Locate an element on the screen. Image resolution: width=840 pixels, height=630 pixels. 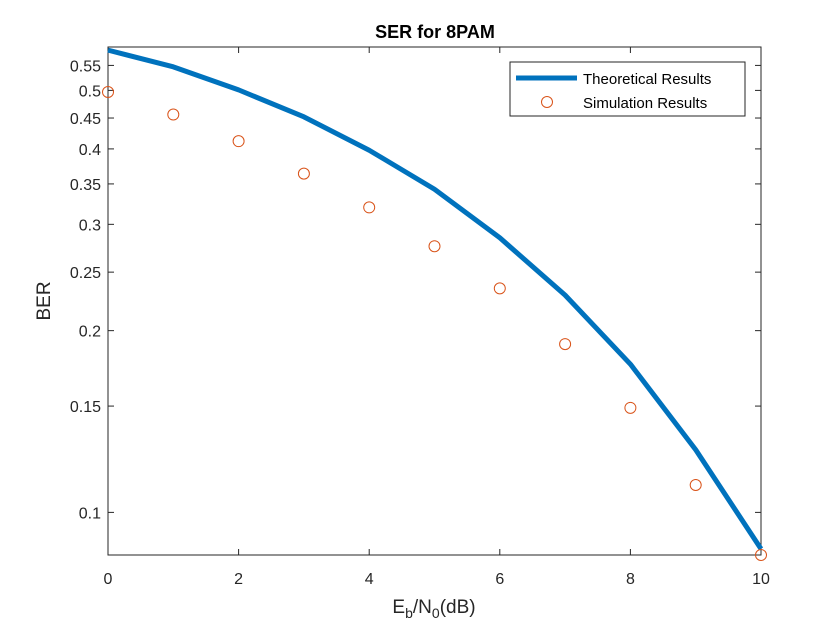
x-tick-label: 6 is located at coordinates (499, 579).